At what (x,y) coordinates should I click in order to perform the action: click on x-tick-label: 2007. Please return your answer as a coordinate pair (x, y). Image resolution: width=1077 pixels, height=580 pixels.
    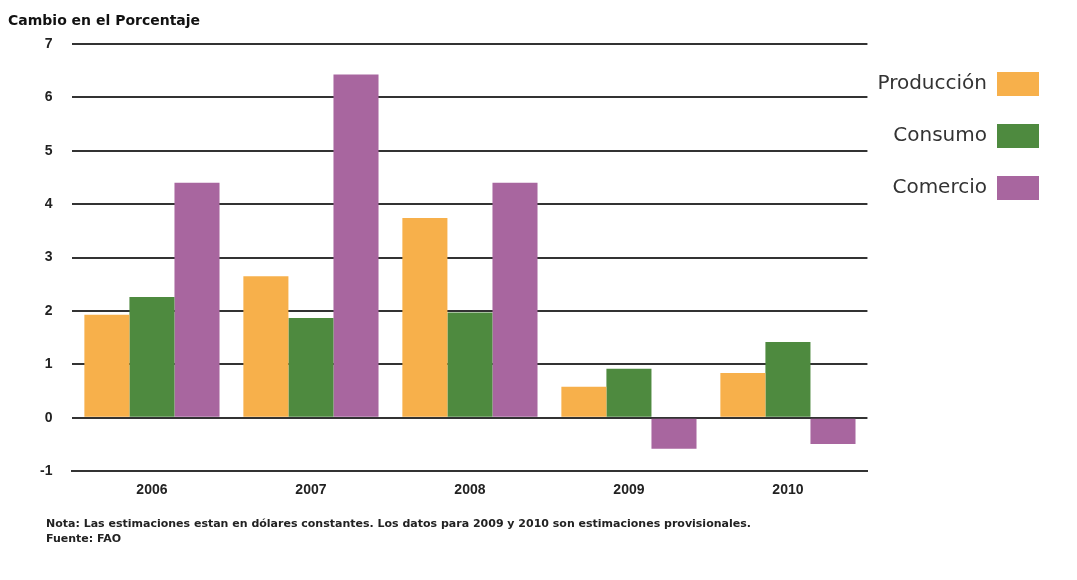
    Looking at the image, I should click on (311, 489).